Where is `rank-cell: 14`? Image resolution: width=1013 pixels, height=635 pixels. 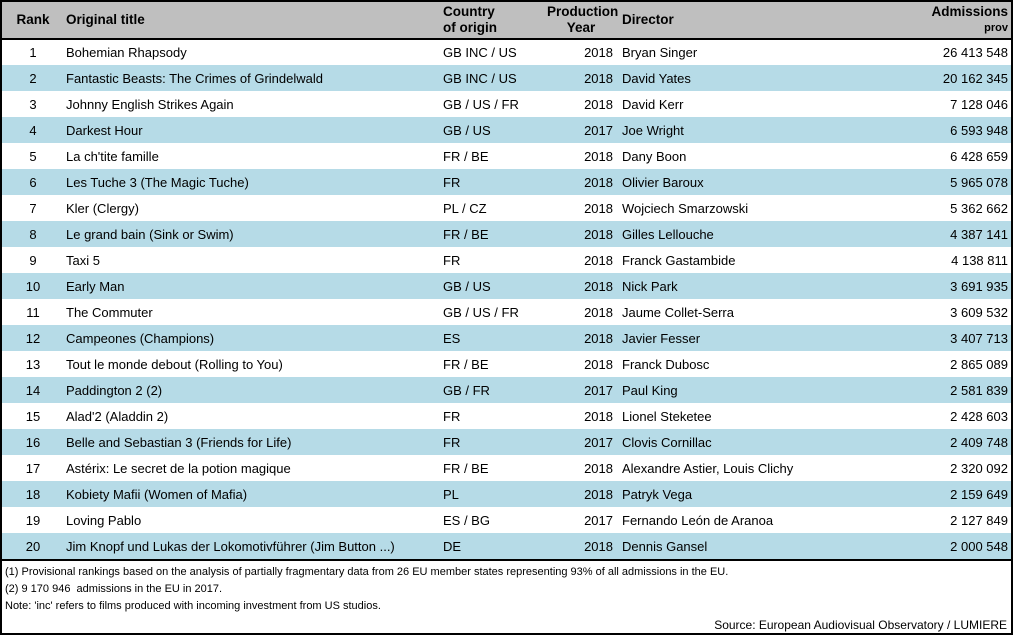 rank-cell: 14 is located at coordinates (33, 390).